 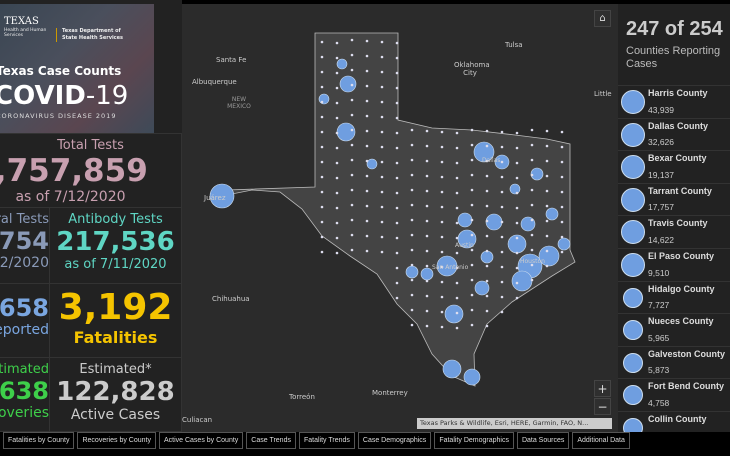 I want to click on county-list-item: Harris County 43,939, so click(x=674, y=102).